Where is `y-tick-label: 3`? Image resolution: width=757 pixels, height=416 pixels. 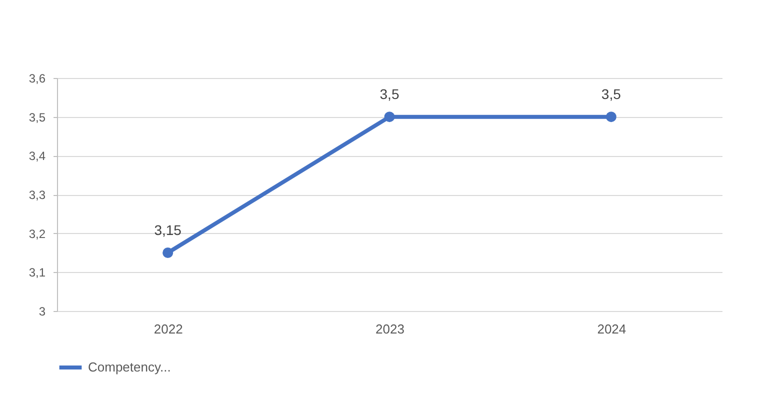
y-tick-label: 3 is located at coordinates (42, 311).